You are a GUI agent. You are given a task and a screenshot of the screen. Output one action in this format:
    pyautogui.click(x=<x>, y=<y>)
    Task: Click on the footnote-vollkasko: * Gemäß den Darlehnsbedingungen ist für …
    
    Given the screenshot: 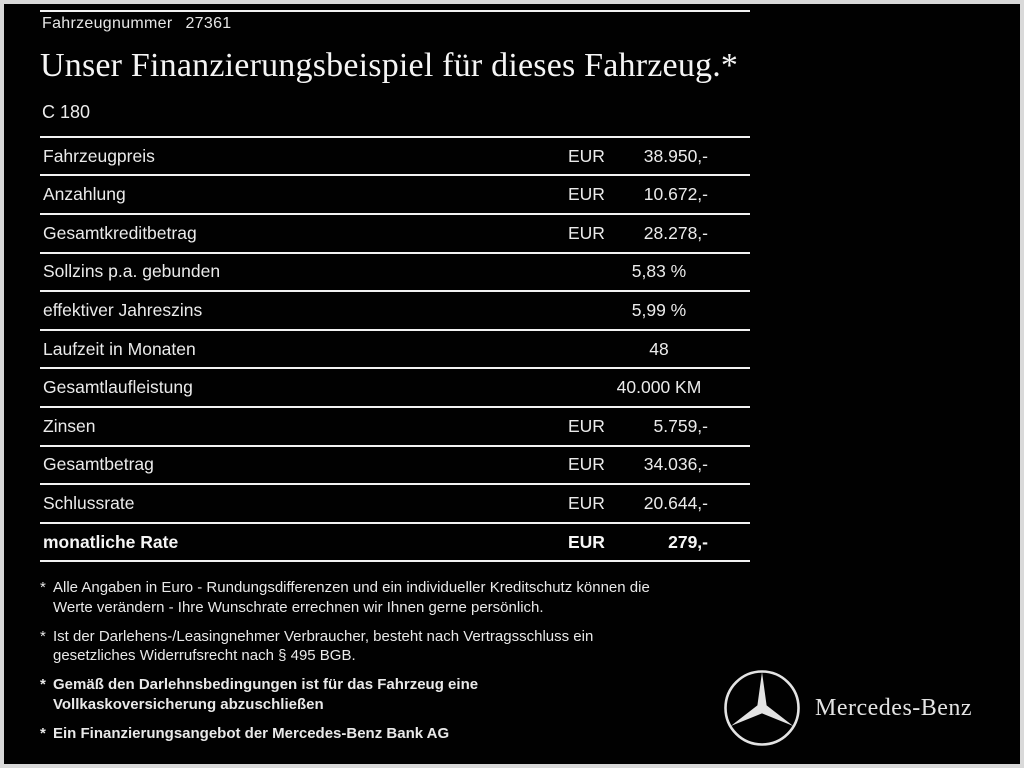 What is the action you would take?
    pyautogui.click(x=395, y=694)
    